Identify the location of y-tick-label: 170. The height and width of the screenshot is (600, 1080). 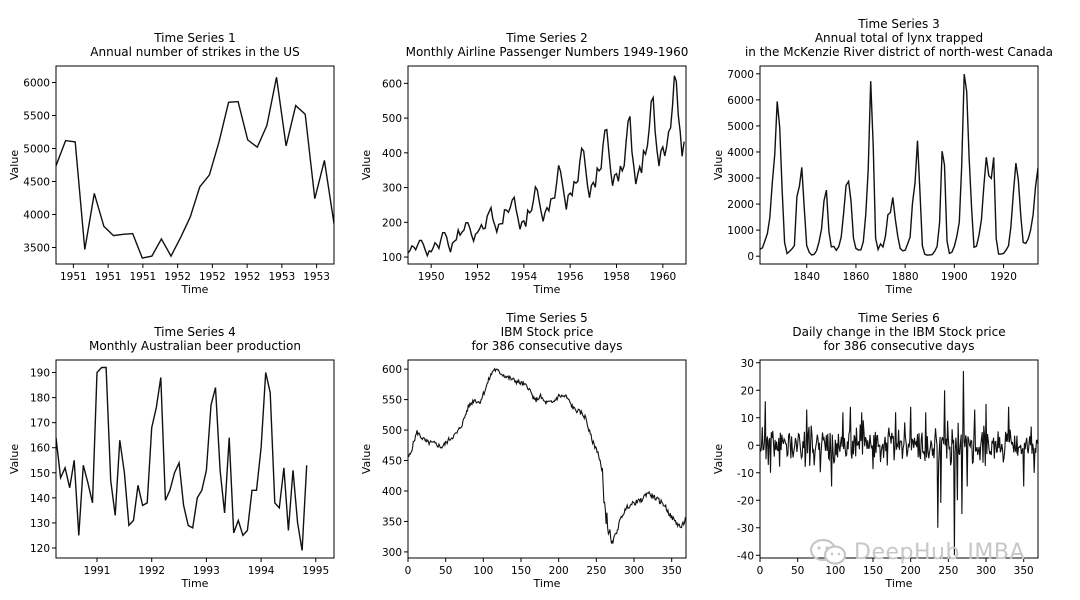
(40, 424).